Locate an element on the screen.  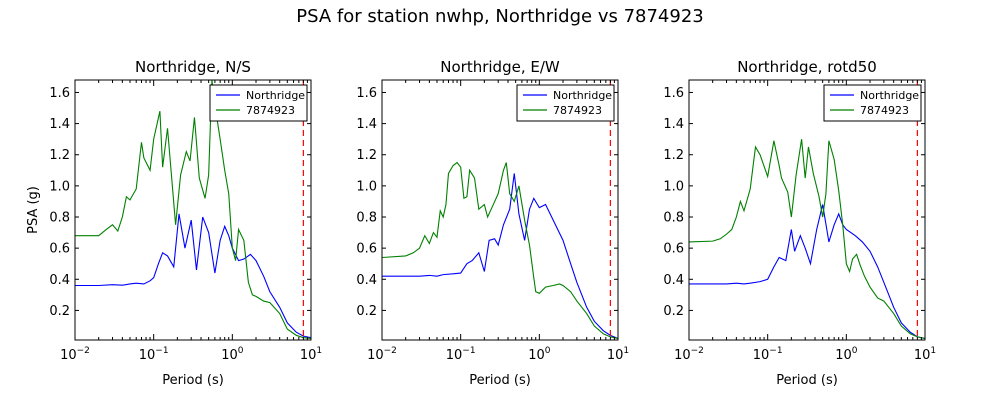
panel-title: Northridge, rotd50 is located at coordinates (807, 67).